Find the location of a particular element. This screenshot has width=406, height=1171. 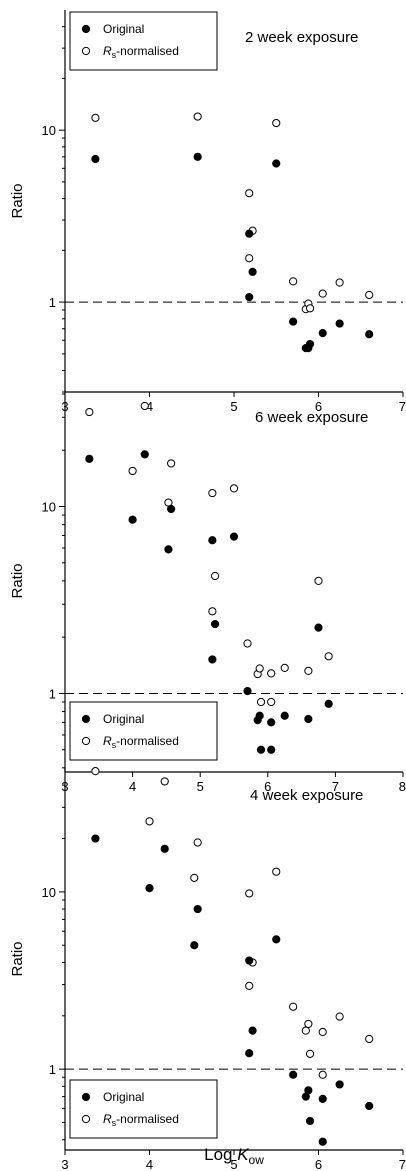

x-tick-label: 5 is located at coordinates (233, 1164).